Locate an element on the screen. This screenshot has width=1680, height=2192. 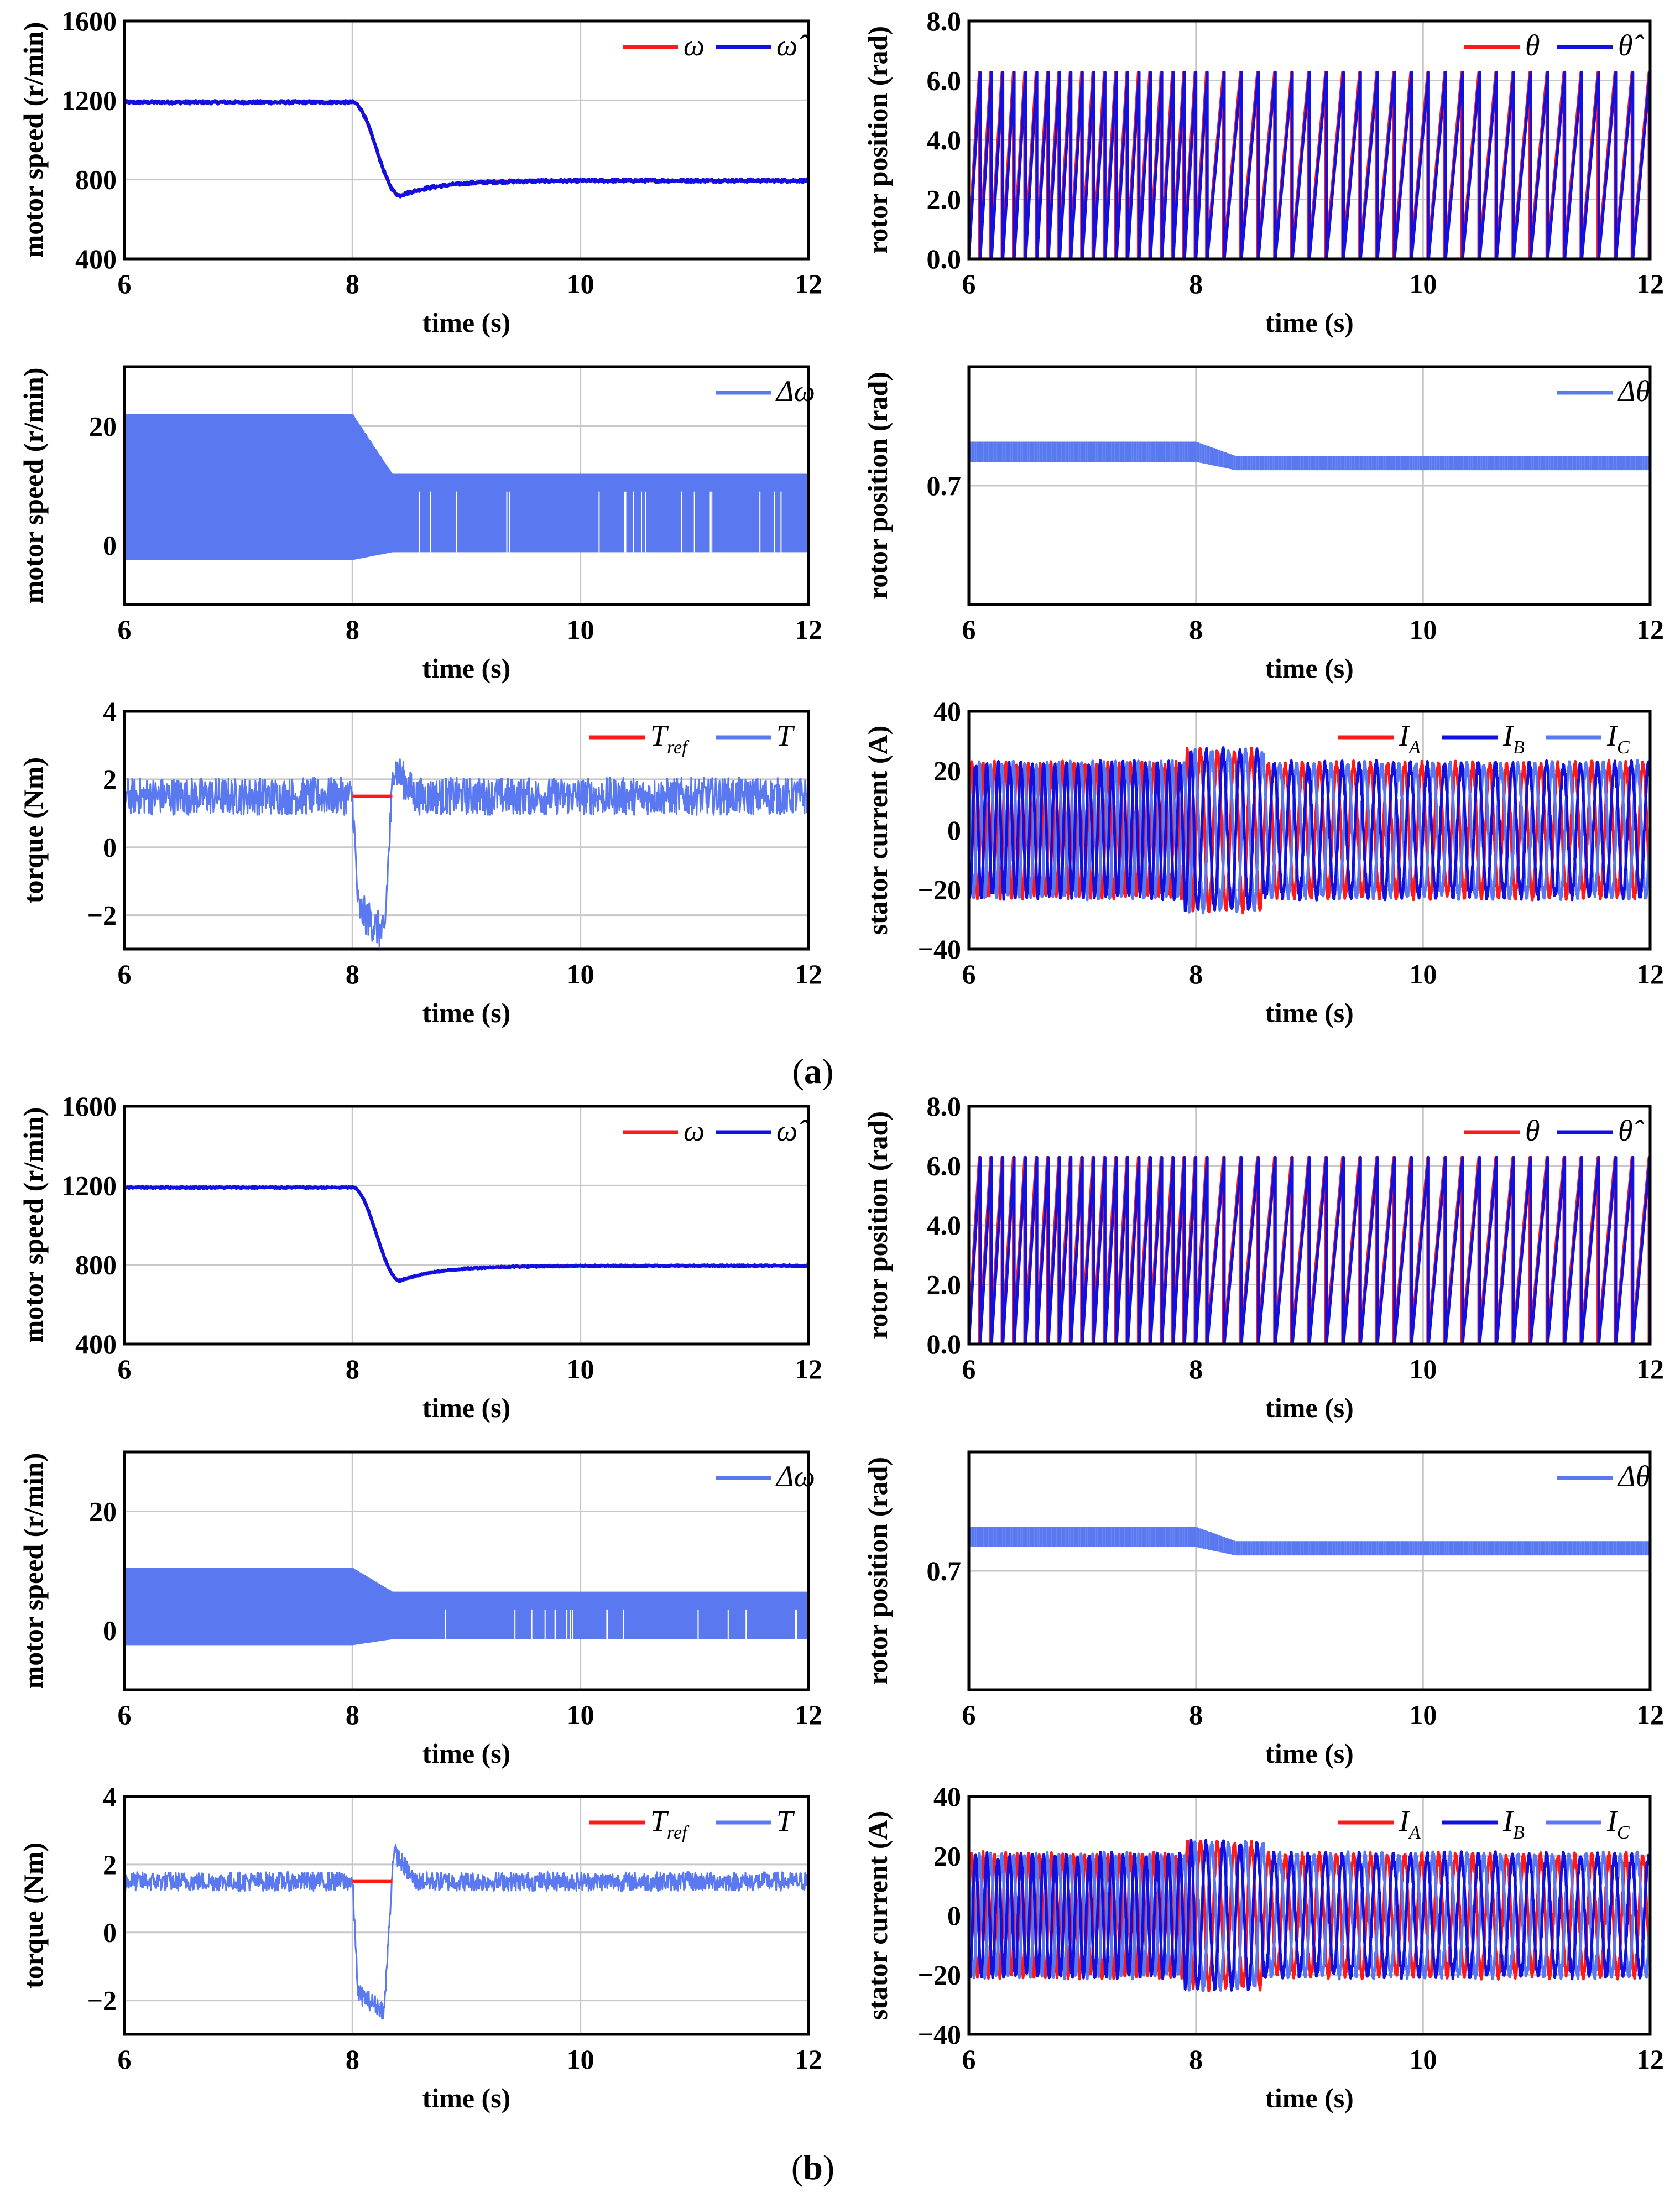
y-tick-label: 1600 is located at coordinates (89, 1106).